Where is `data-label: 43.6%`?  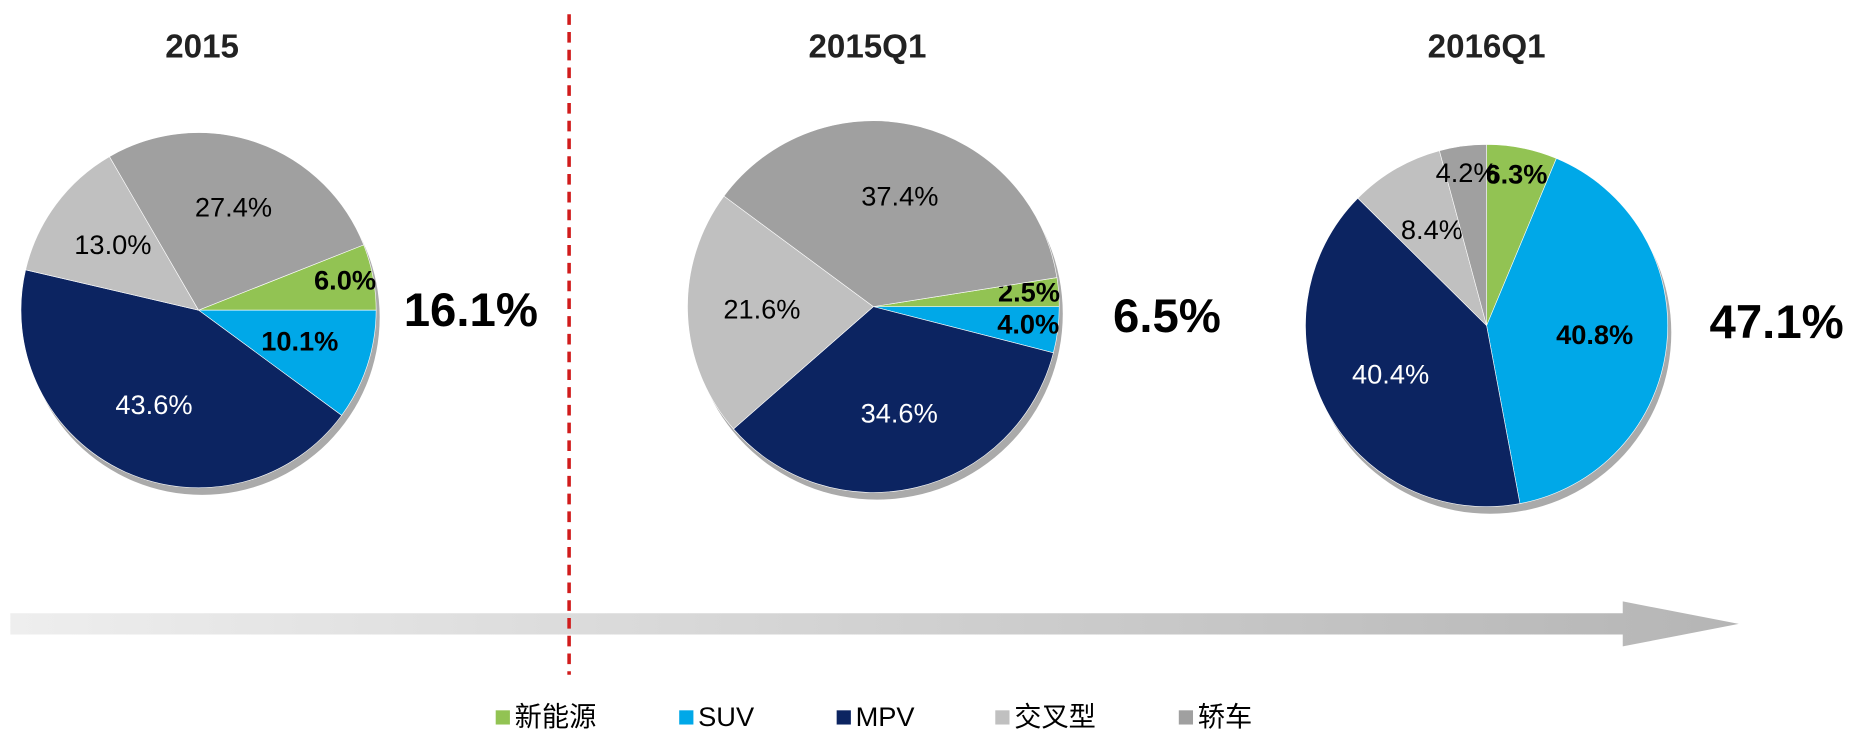
data-label: 43.6% is located at coordinates (153, 404).